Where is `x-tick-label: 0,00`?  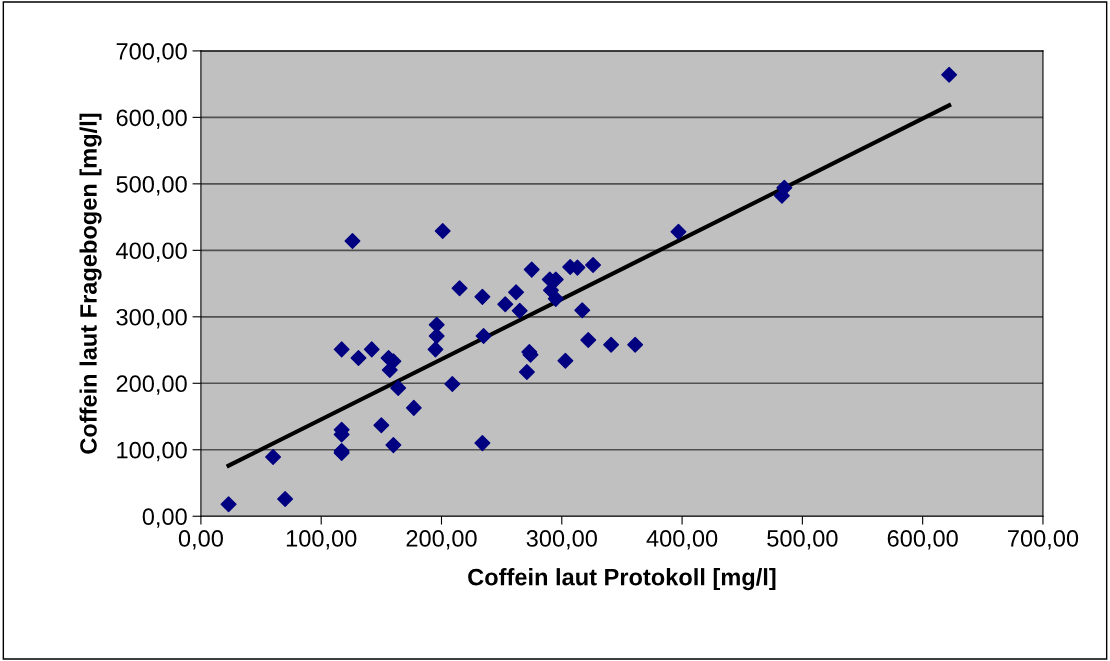 x-tick-label: 0,00 is located at coordinates (200, 540).